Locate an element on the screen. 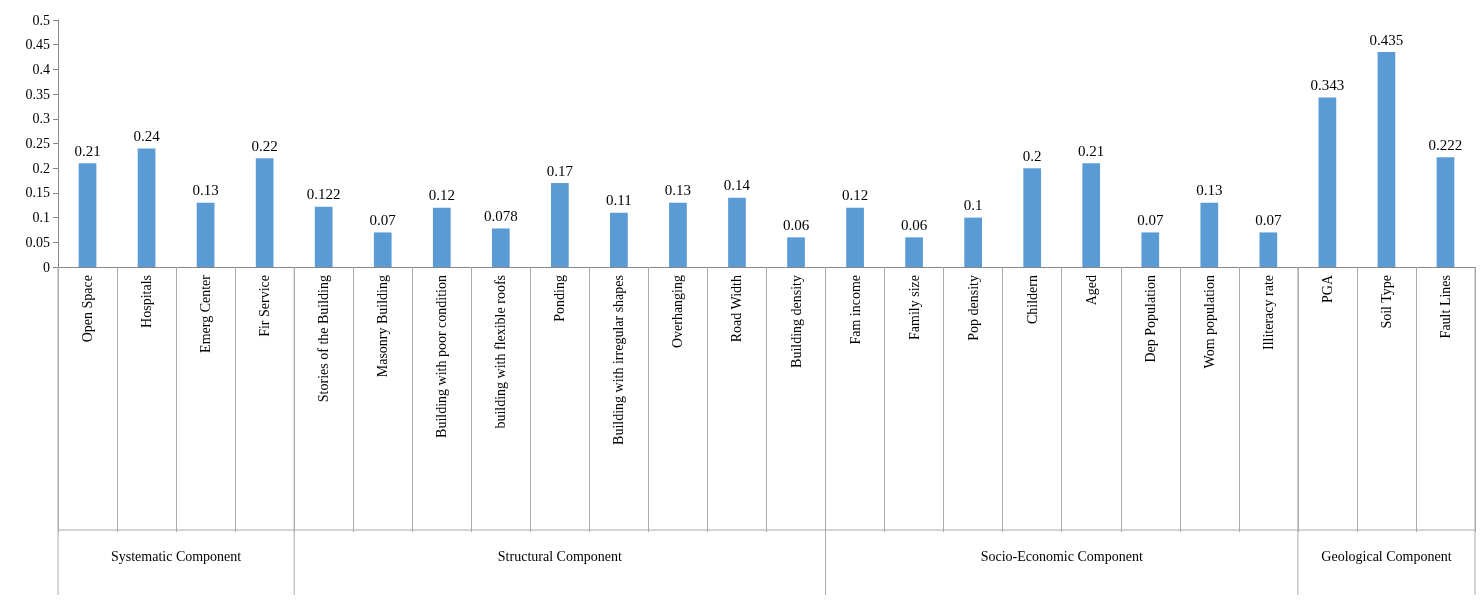 The width and height of the screenshot is (1482, 601). x-tick-label: Fam income is located at coordinates (855, 310).